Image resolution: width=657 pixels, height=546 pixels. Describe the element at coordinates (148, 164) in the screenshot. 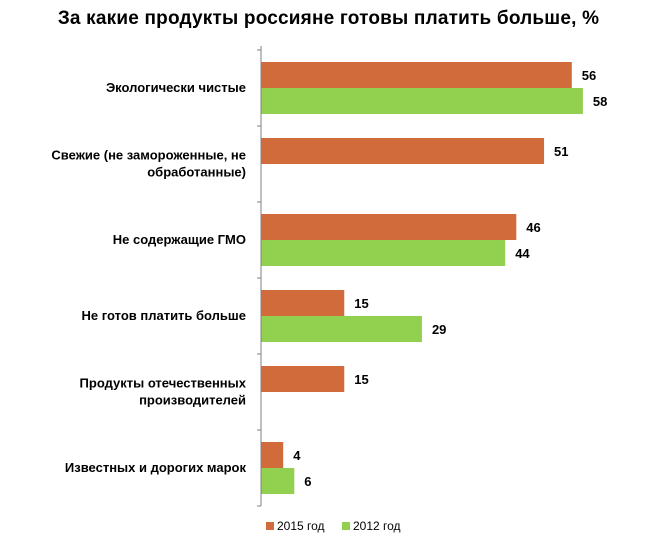

I see `category-label: Свежие (не замороженные, не обработанные)` at that location.